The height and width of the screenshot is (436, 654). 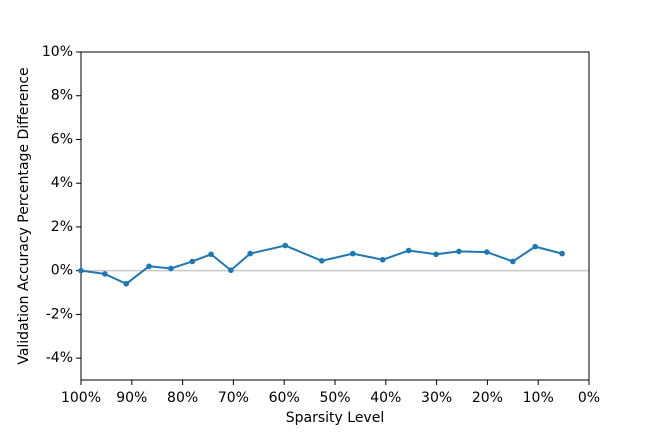 I want to click on x-tick-label: 80%, so click(x=182, y=398).